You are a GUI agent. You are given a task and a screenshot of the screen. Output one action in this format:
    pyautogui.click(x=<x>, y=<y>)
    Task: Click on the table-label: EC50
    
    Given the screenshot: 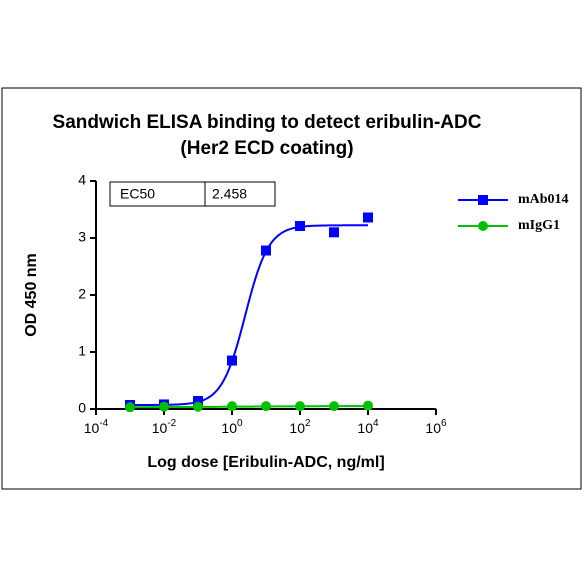 What is the action you would take?
    pyautogui.click(x=137, y=194)
    